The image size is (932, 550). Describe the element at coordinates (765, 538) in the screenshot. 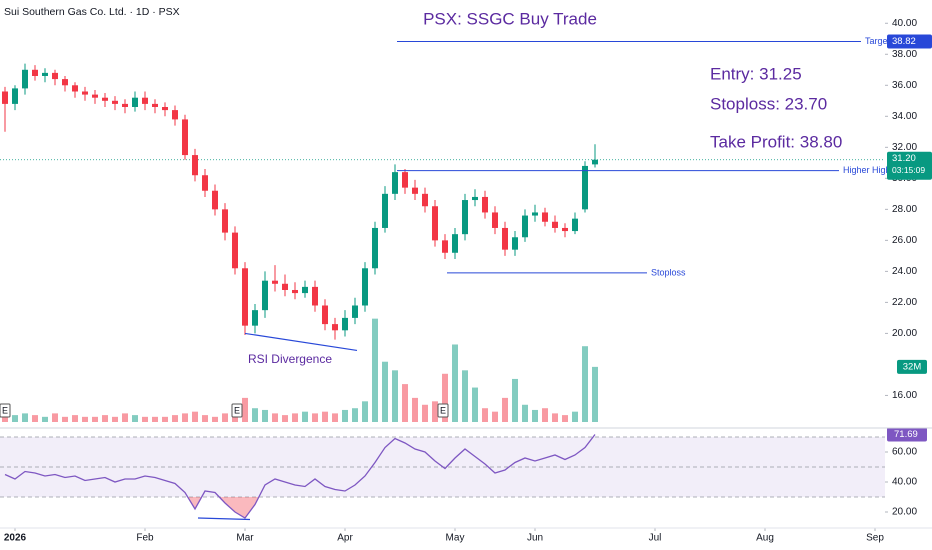

I see `x-tick-label: Aug` at that location.